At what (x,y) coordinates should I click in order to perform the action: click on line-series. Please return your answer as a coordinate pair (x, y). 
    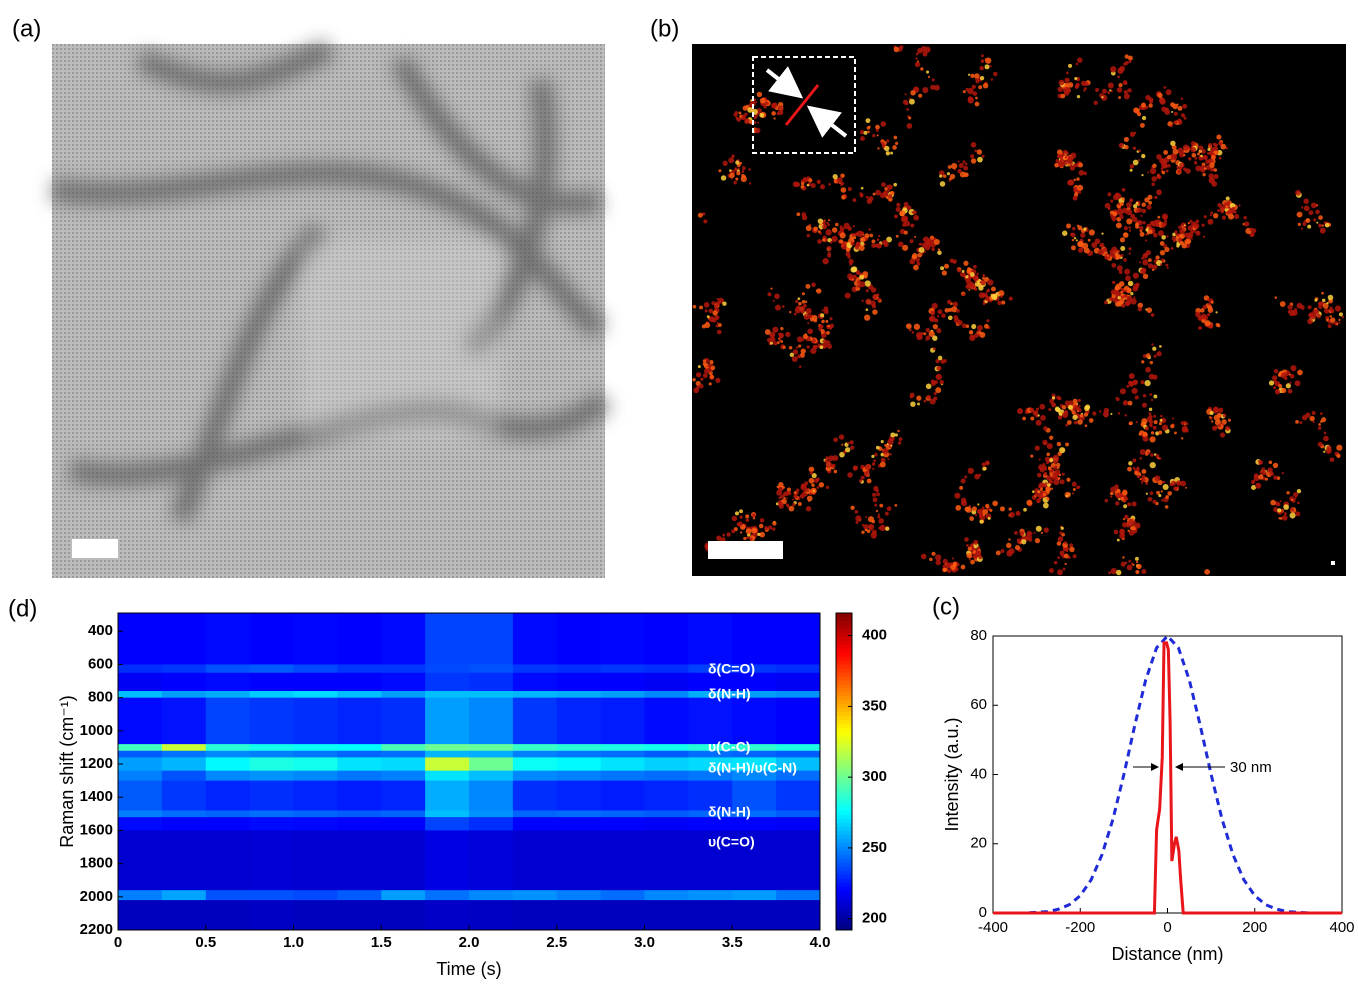
    Looking at the image, I should click on (1167, 774).